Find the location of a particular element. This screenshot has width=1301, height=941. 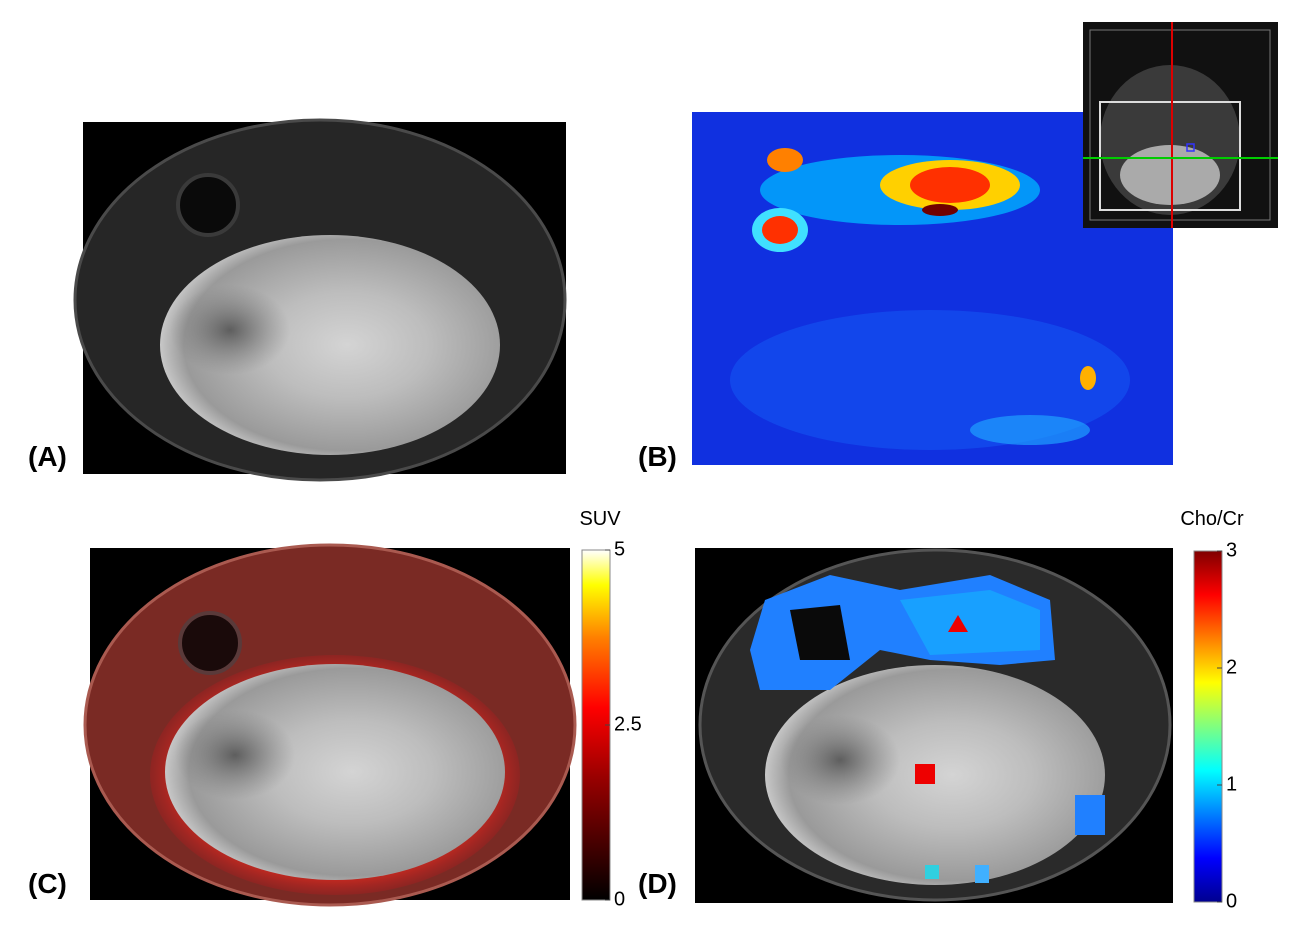

colorbar is located at coordinates (1208, 726).